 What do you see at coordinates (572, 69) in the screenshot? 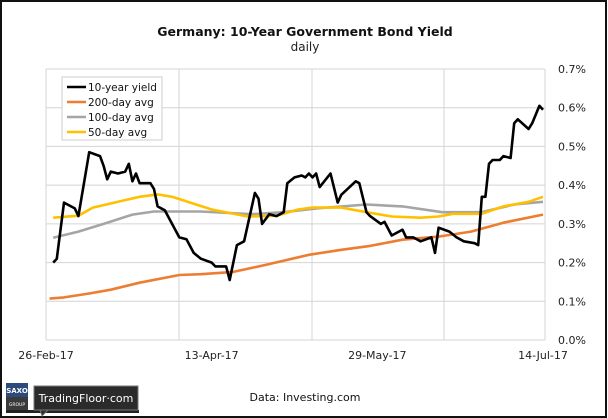
I see `y-tick-label: 0.7%` at bounding box center [572, 69].